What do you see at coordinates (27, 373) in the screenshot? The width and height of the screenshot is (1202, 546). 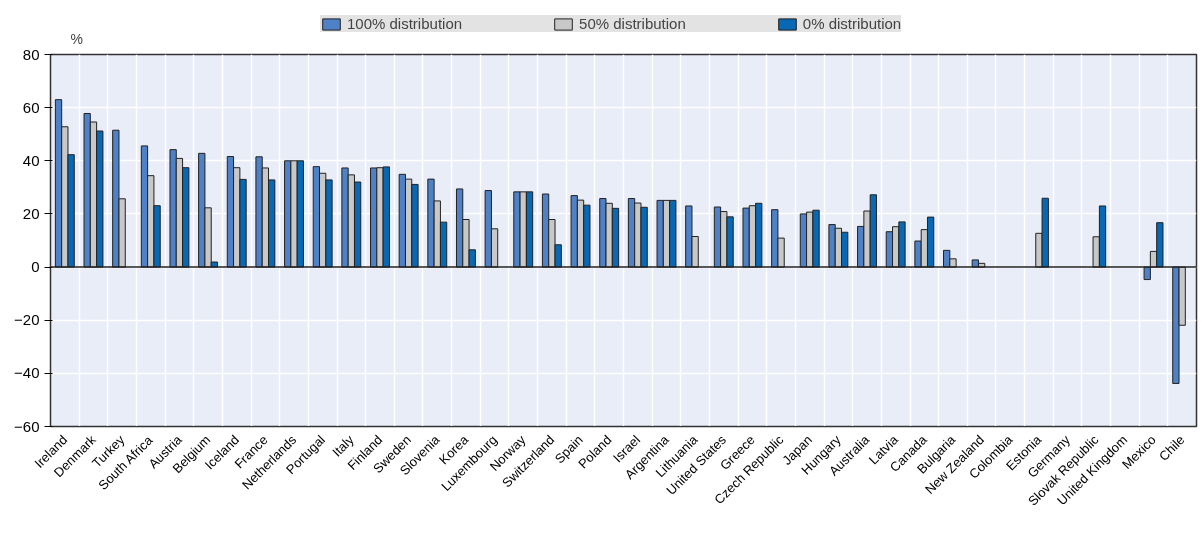 I see `y-tick-label: −40` at bounding box center [27, 373].